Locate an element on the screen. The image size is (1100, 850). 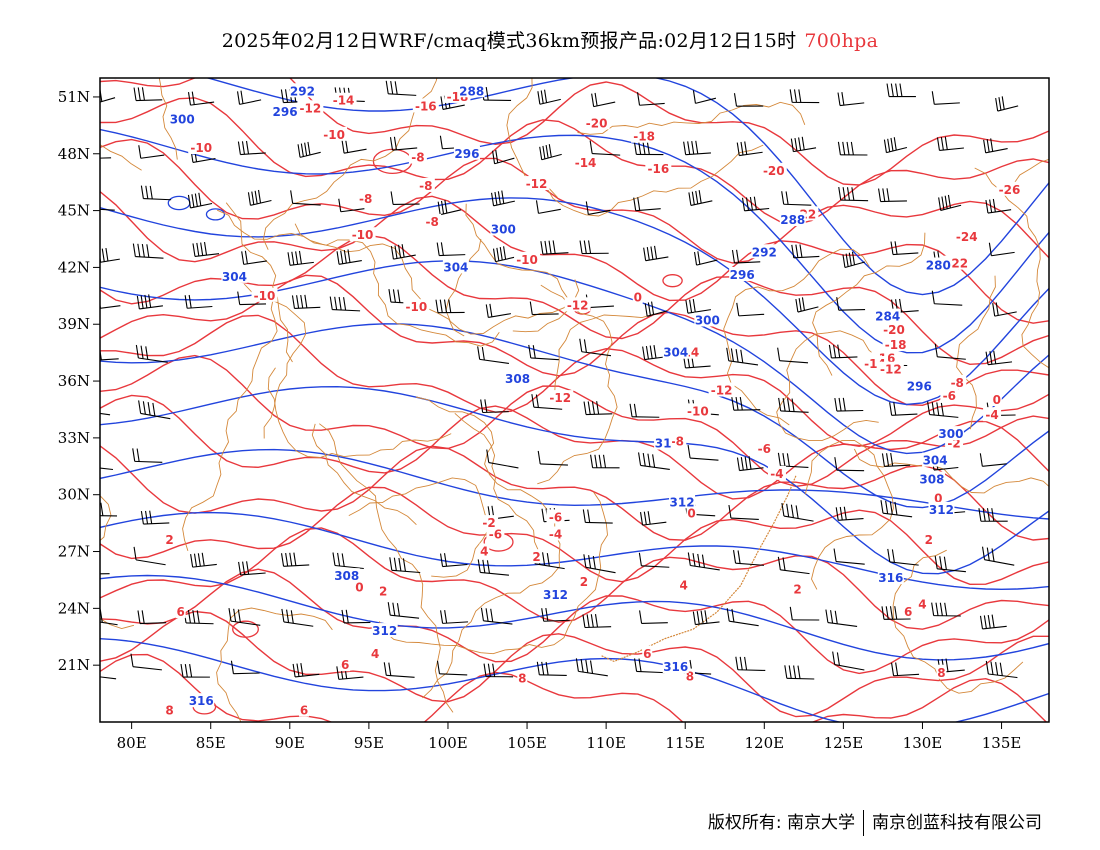
copyright-text: 版权所有: 南京大学 is located at coordinates (781, 823).